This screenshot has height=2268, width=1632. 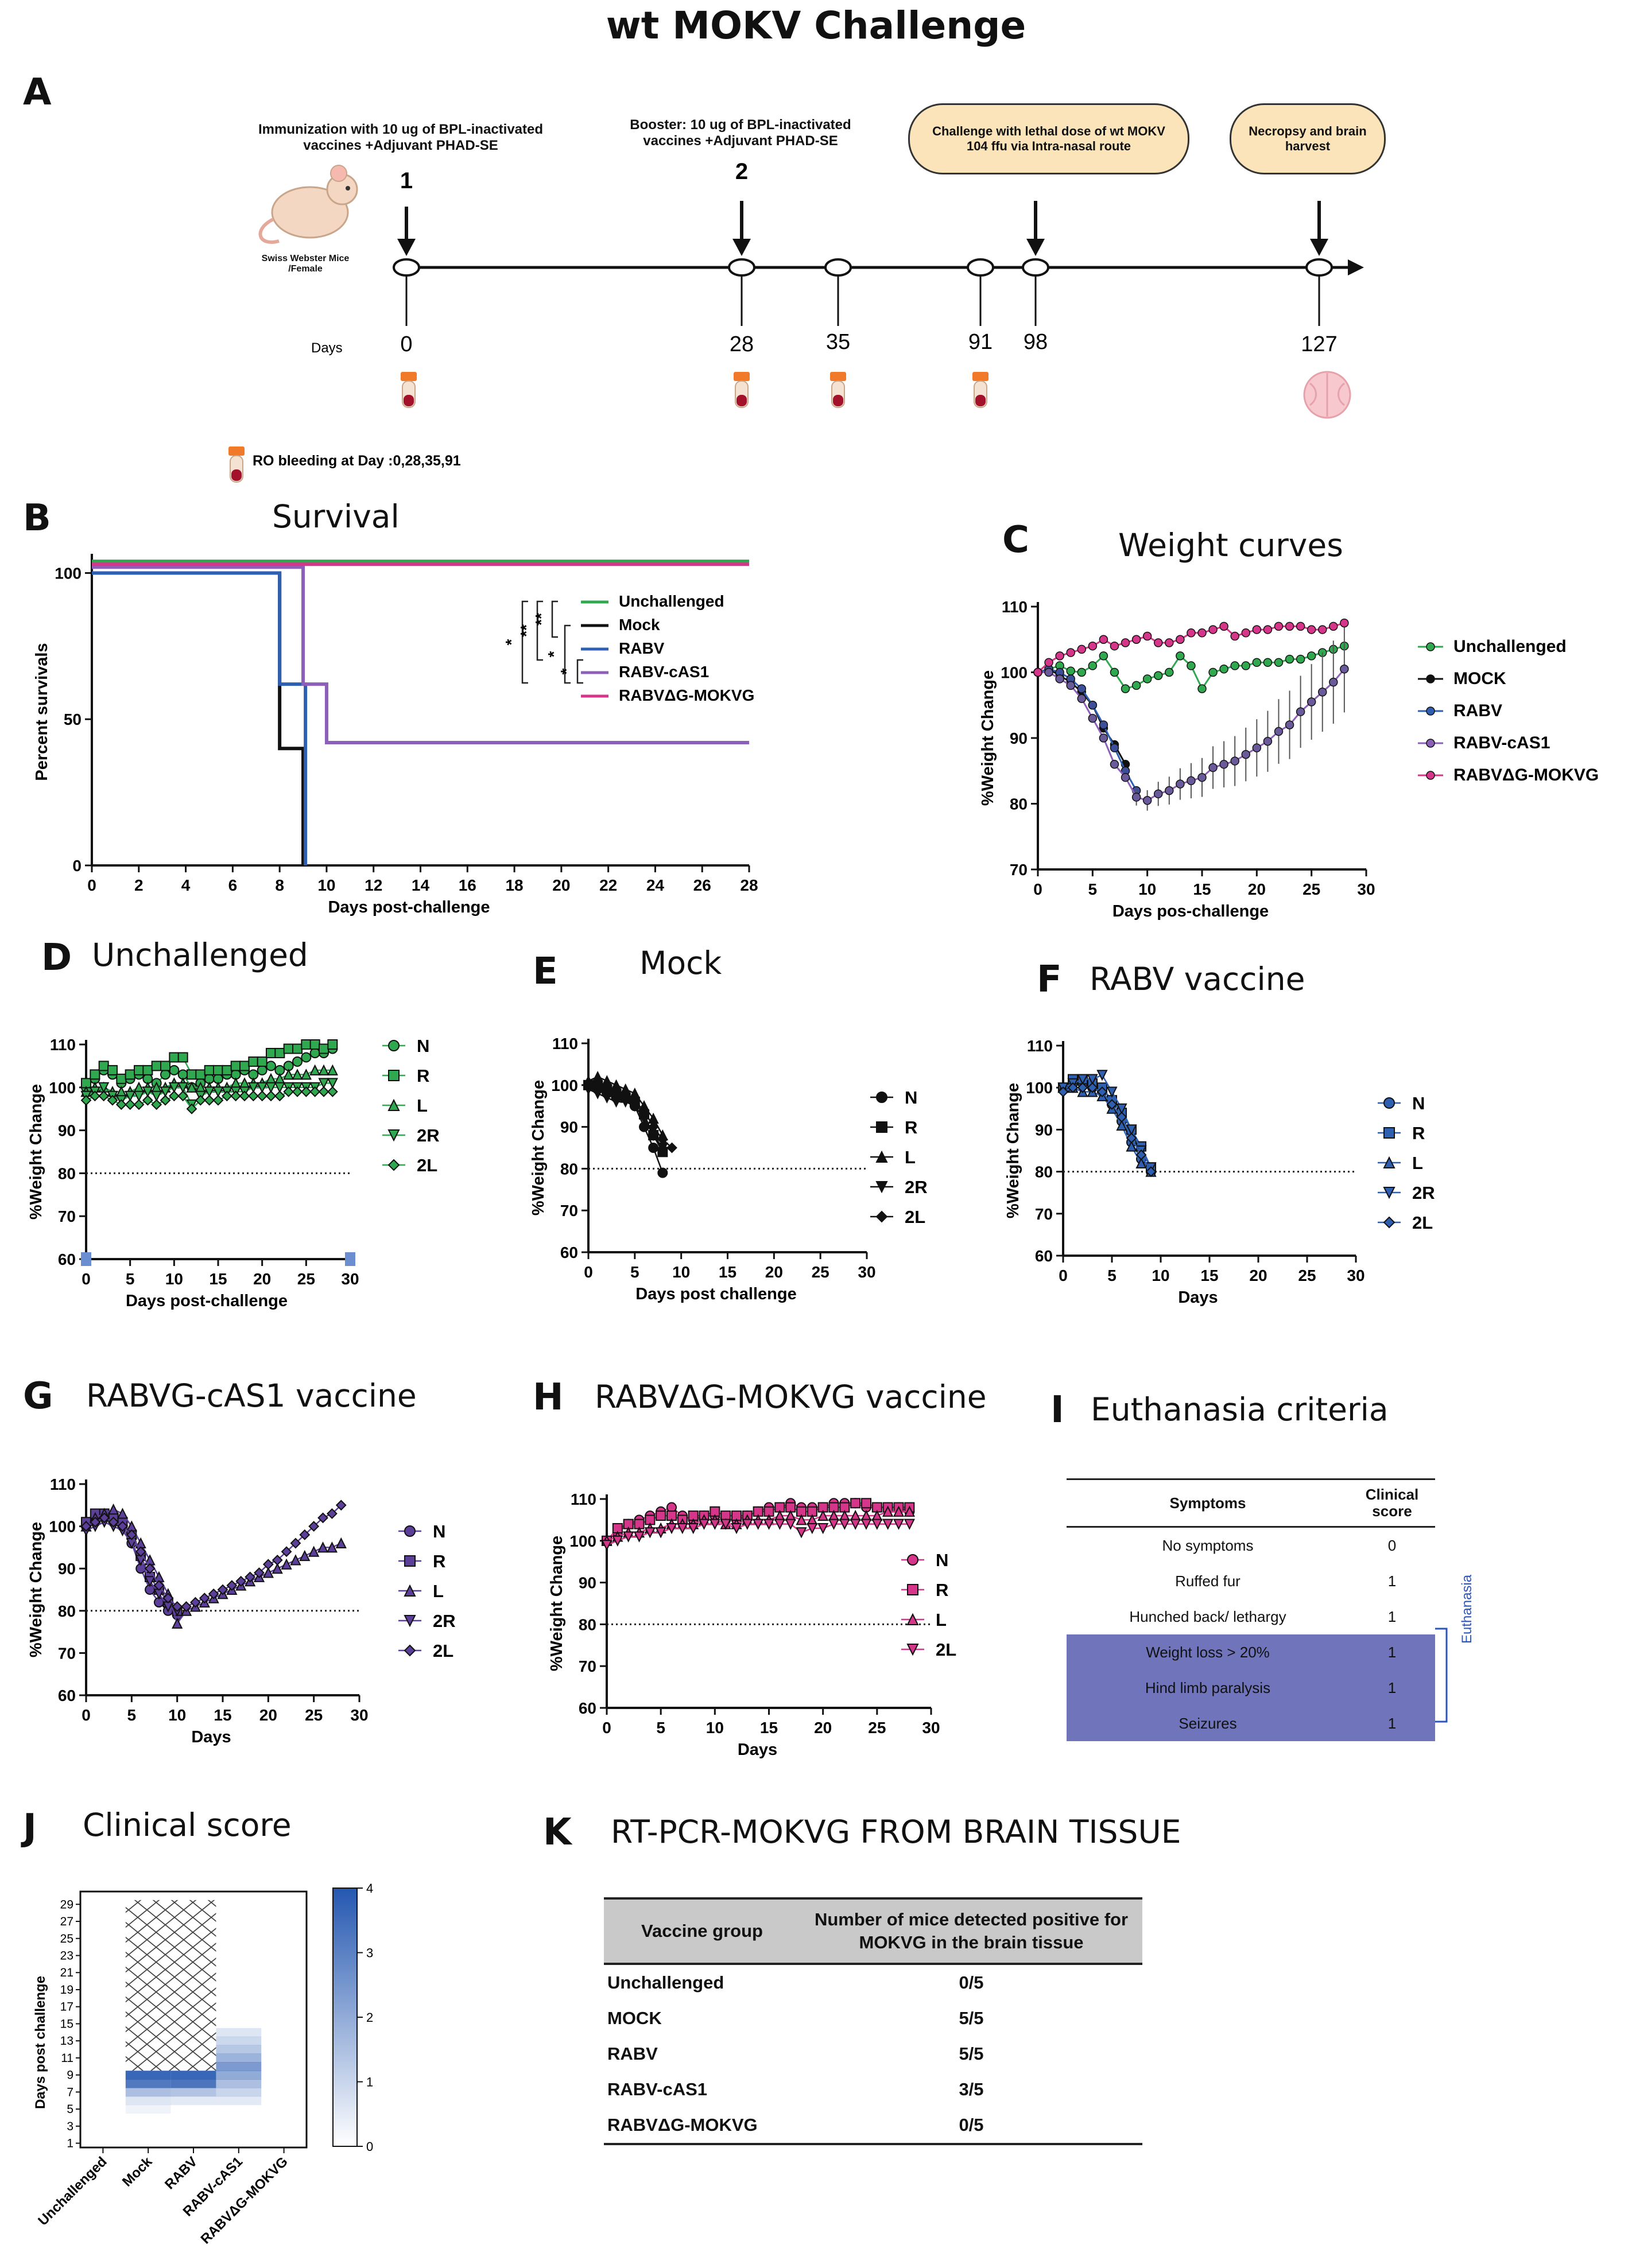 What do you see at coordinates (63, 1484) in the screenshot?
I see `y-tick-label: 110` at bounding box center [63, 1484].